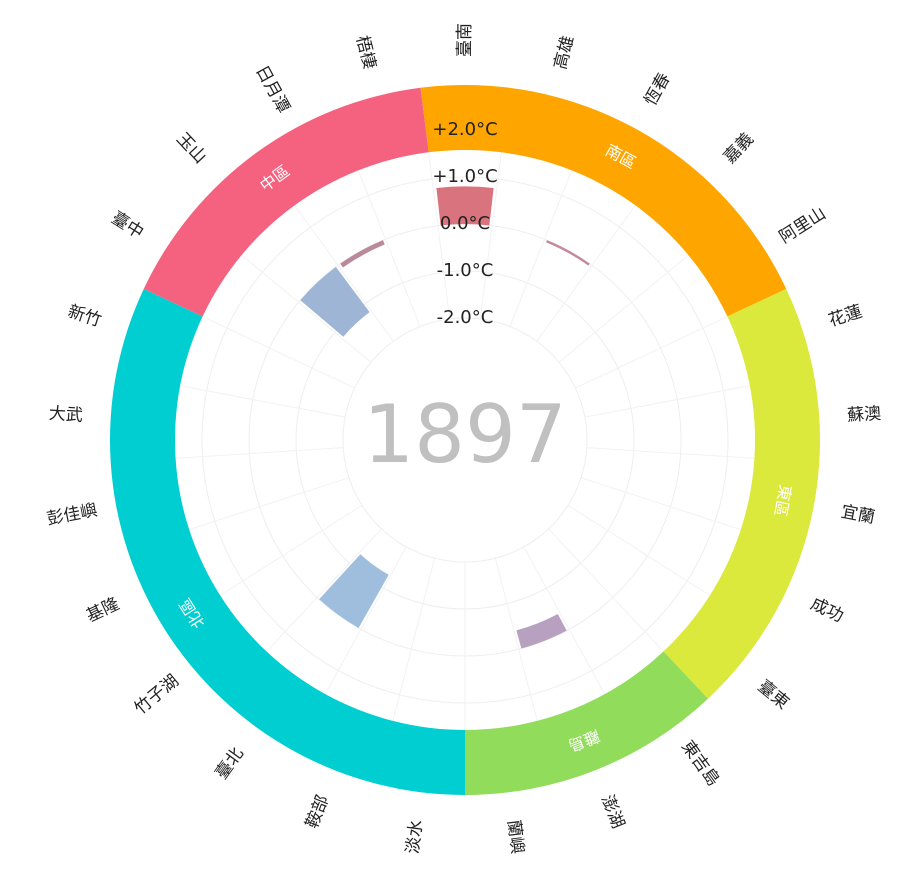 This screenshot has height=883, width=903. What do you see at coordinates (864, 415) in the screenshot?
I see `station-label: 蘇澳` at bounding box center [864, 415].